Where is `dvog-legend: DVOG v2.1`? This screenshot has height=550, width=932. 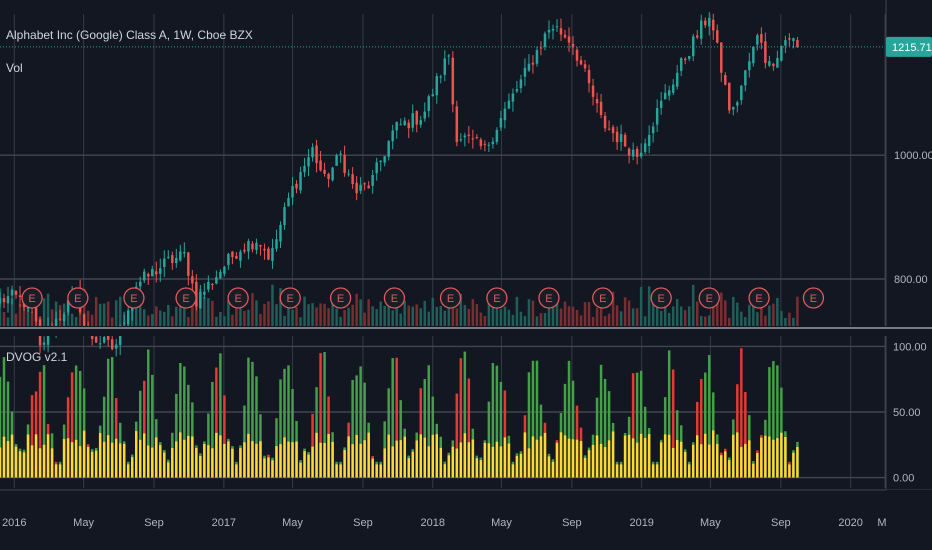 dvog-legend: DVOG v2.1 is located at coordinates (37, 357).